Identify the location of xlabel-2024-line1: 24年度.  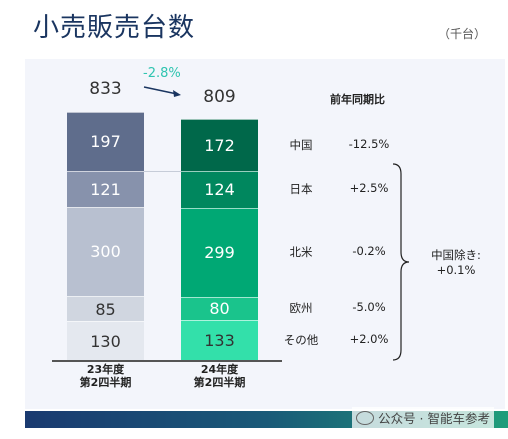
(219, 369).